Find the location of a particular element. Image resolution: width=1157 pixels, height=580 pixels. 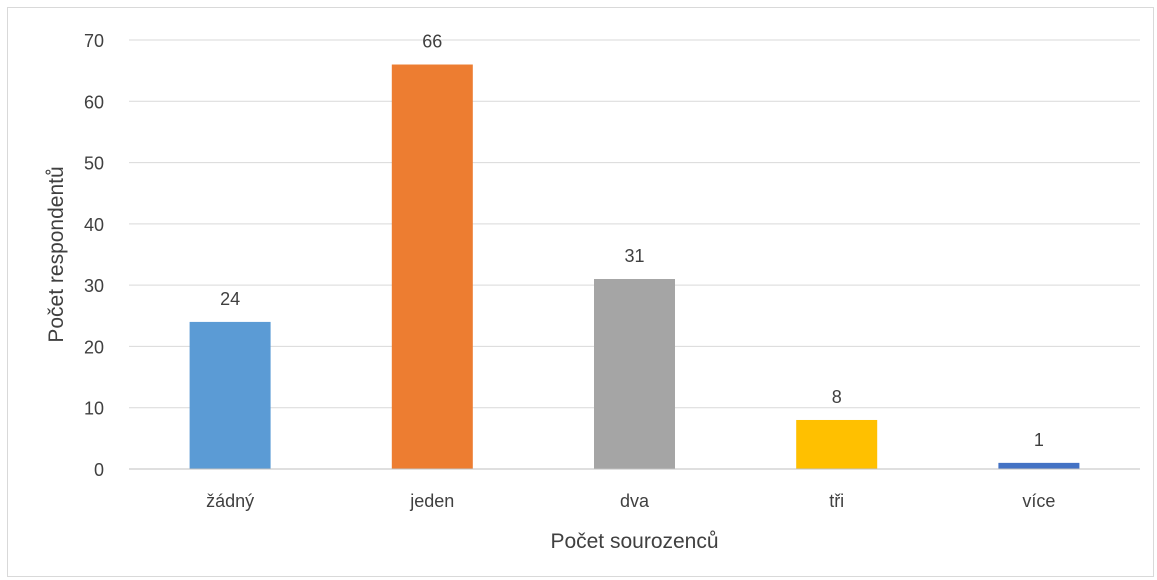

y-tick-label: 50 is located at coordinates (94, 164).